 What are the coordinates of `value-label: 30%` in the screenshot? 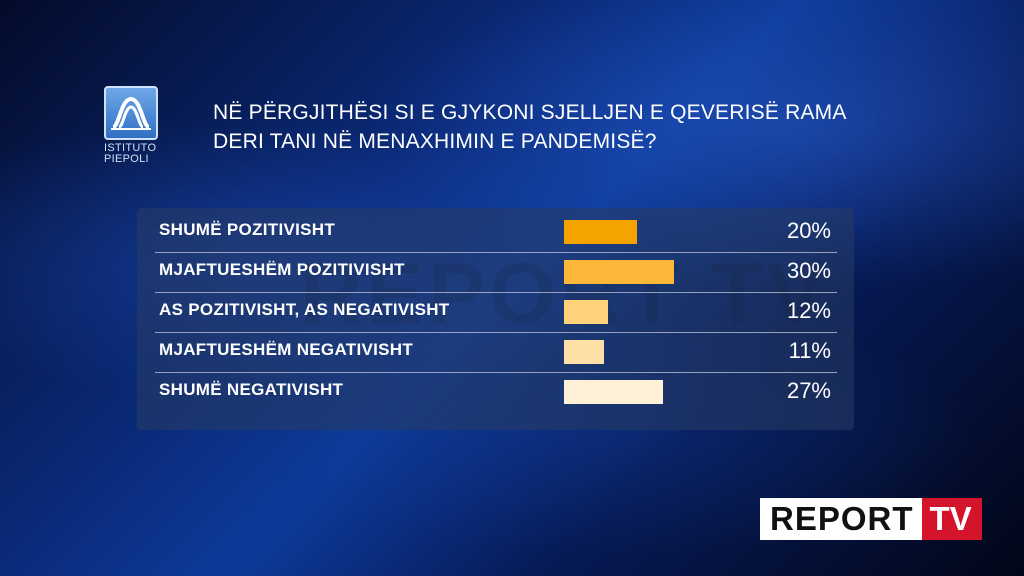 It's located at (808, 270).